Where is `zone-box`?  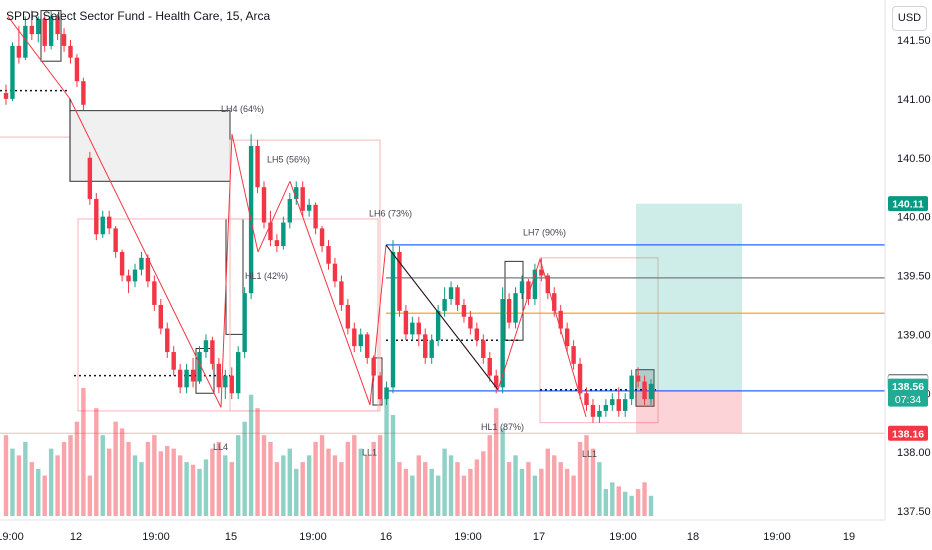
zone-box is located at coordinates (234, 276).